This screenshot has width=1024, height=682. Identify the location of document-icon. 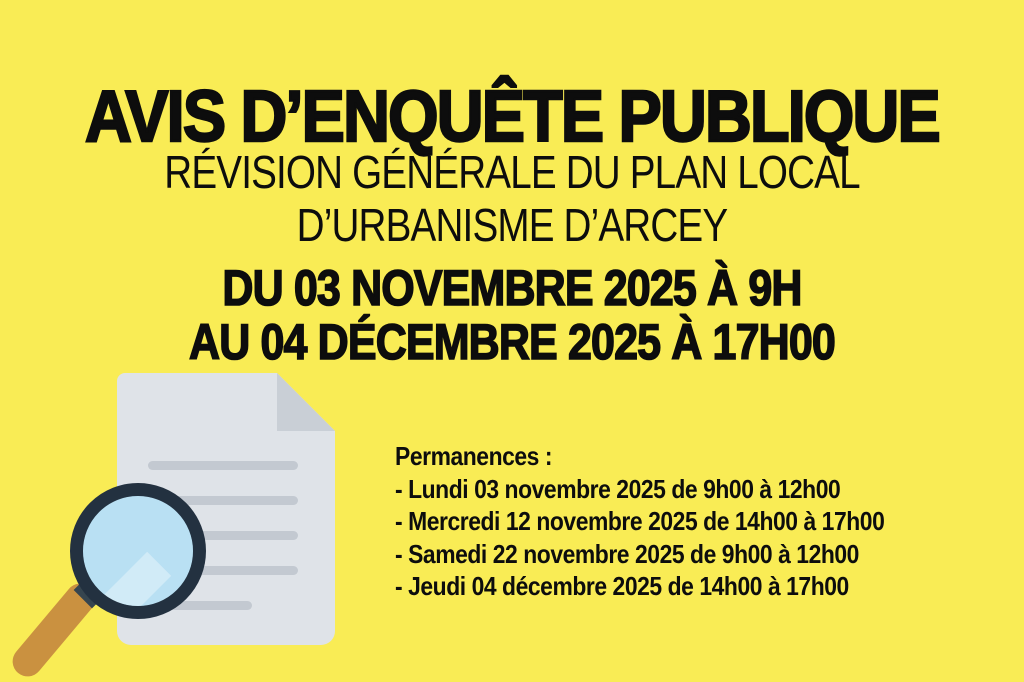
(226, 509).